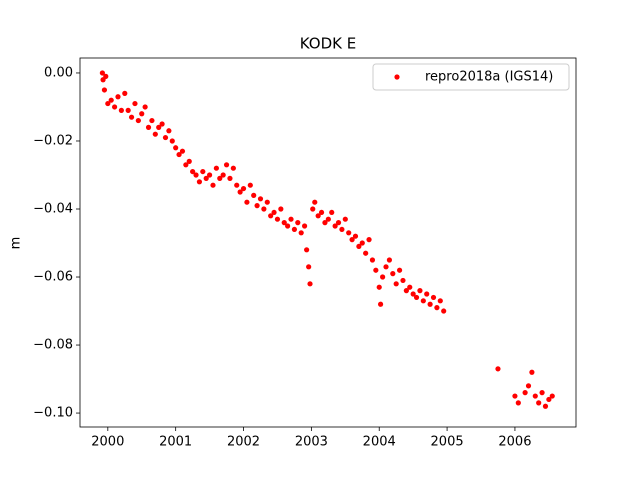 This screenshot has width=640, height=480. I want to click on x-tick-label: 2006, so click(514, 442).